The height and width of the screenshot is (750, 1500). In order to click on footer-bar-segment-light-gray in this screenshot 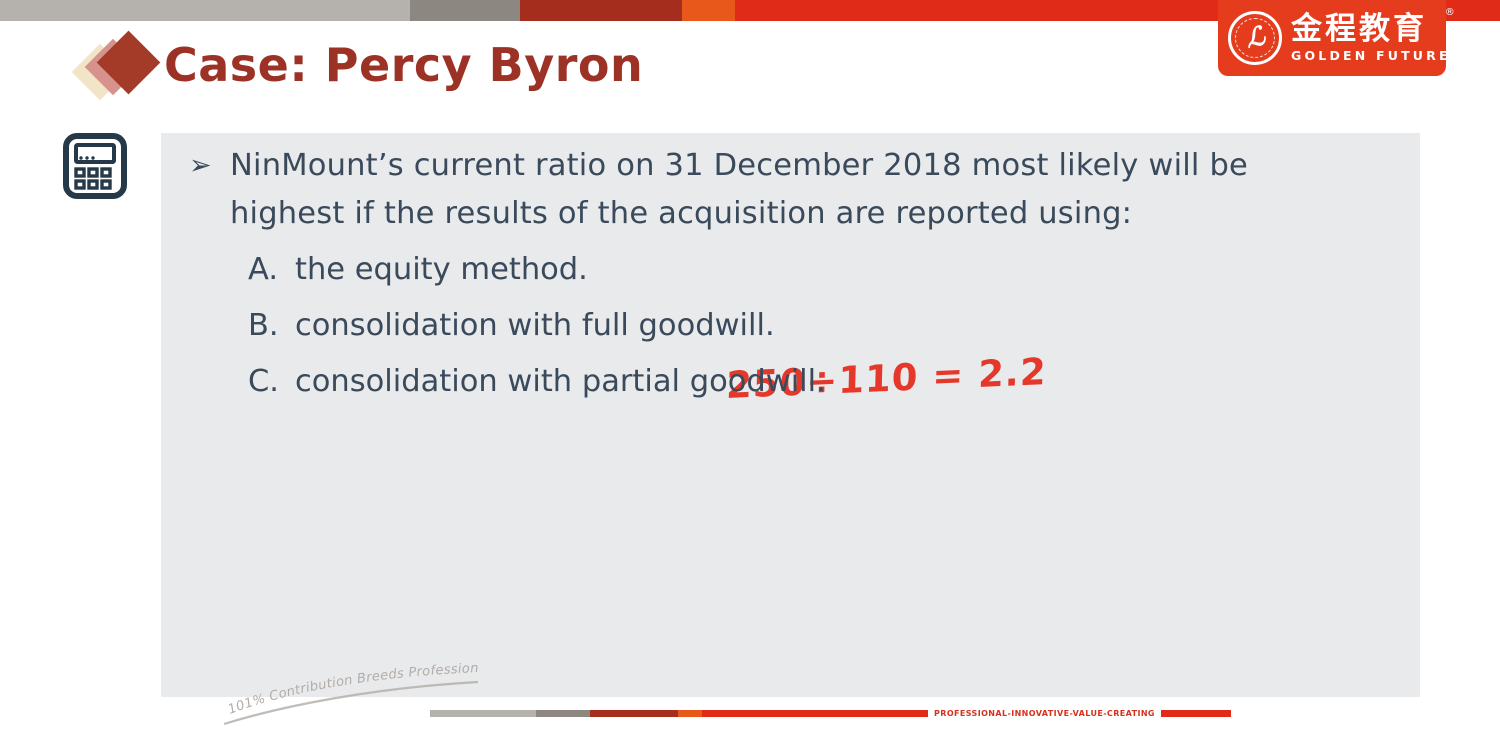, I will do `click(483, 713)`.